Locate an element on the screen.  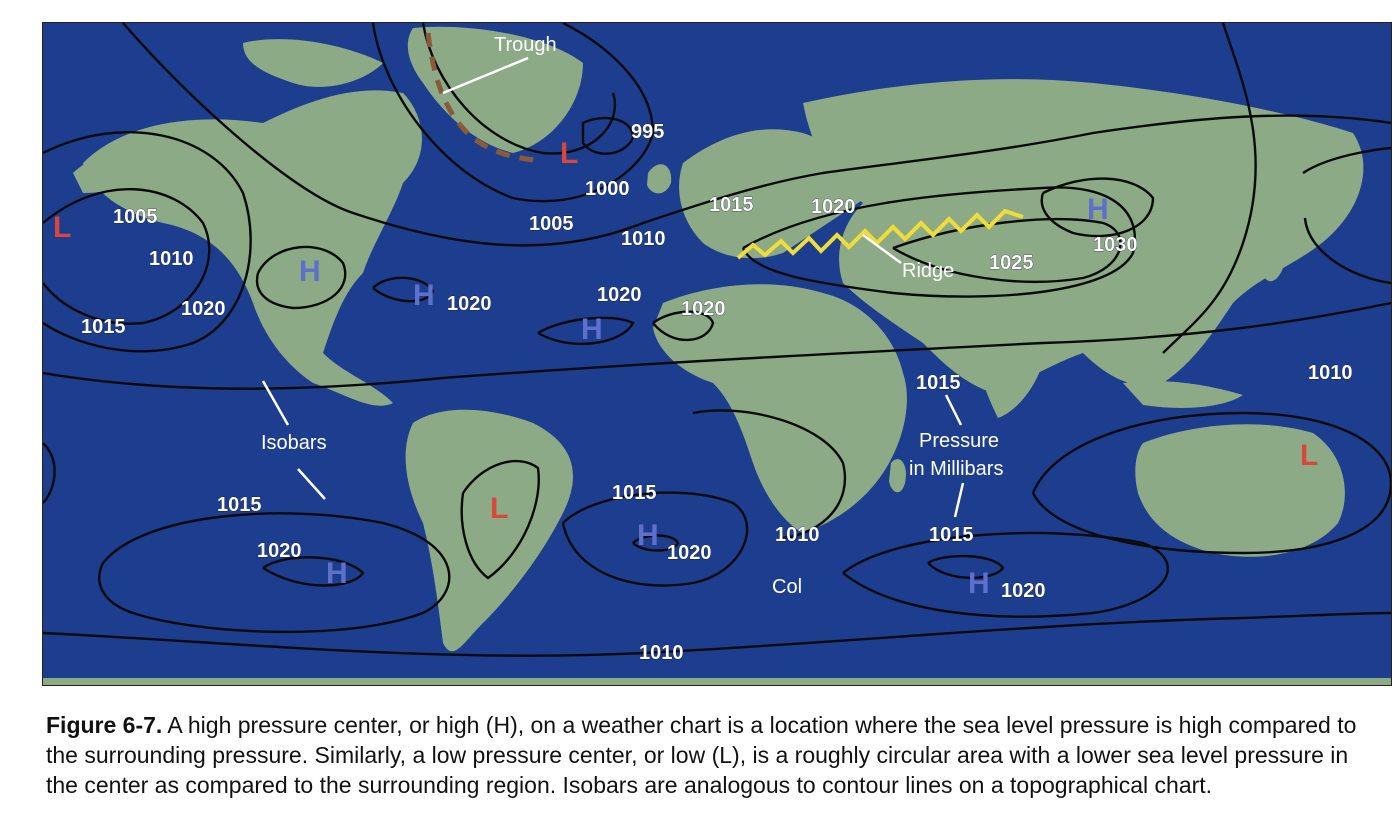
australia is located at coordinates (1240, 490).